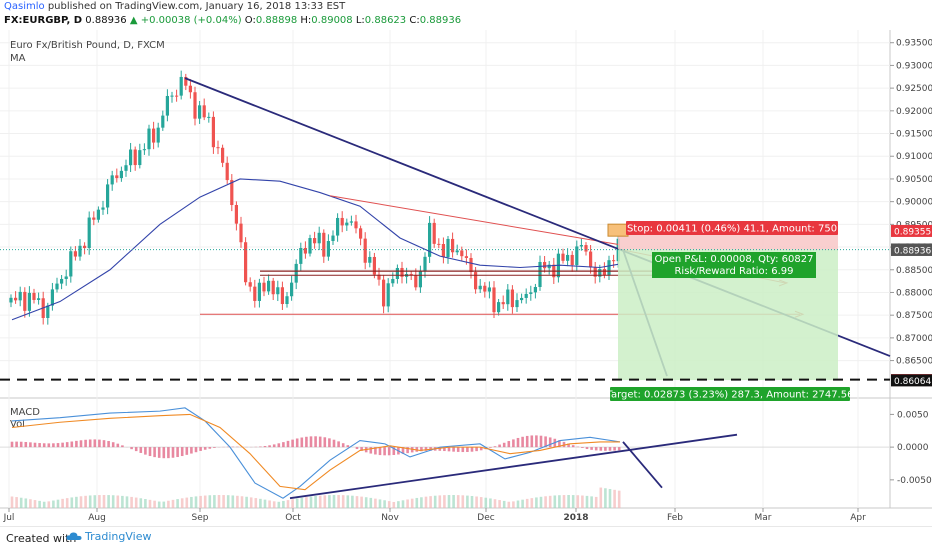  What do you see at coordinates (763, 518) in the screenshot?
I see `x-tick-label: Mar` at bounding box center [763, 518].